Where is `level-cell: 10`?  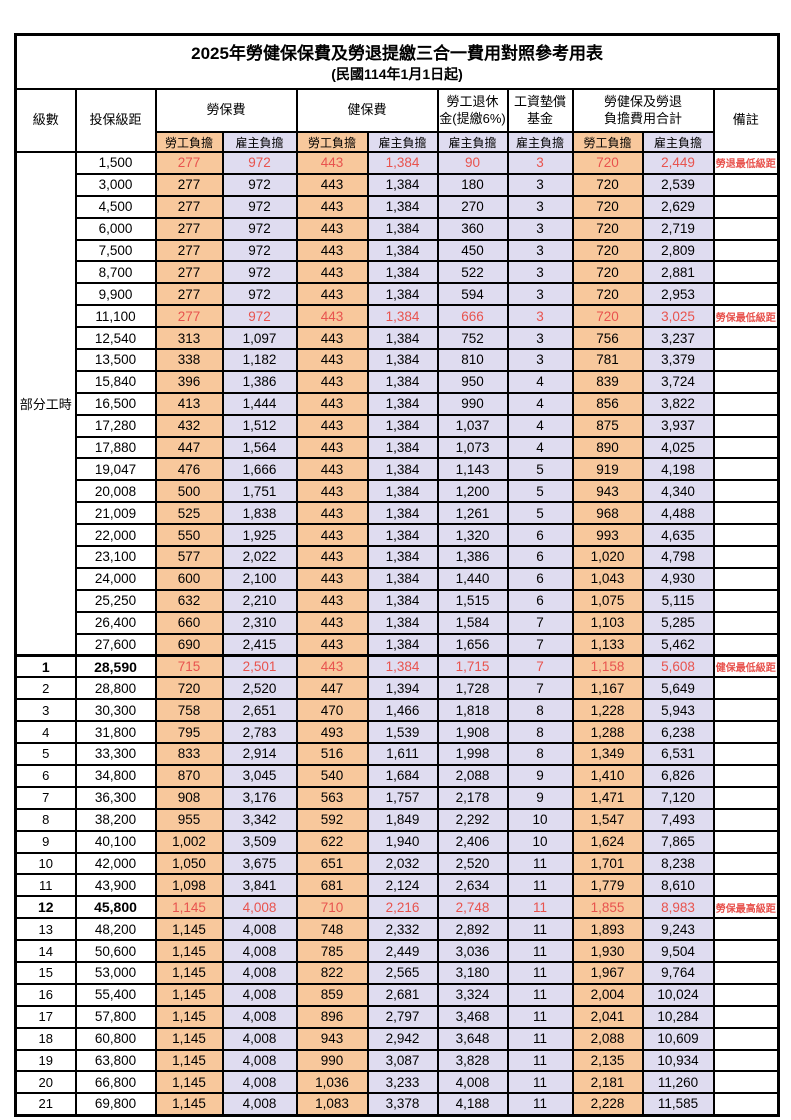 level-cell: 10 is located at coordinates (45, 863).